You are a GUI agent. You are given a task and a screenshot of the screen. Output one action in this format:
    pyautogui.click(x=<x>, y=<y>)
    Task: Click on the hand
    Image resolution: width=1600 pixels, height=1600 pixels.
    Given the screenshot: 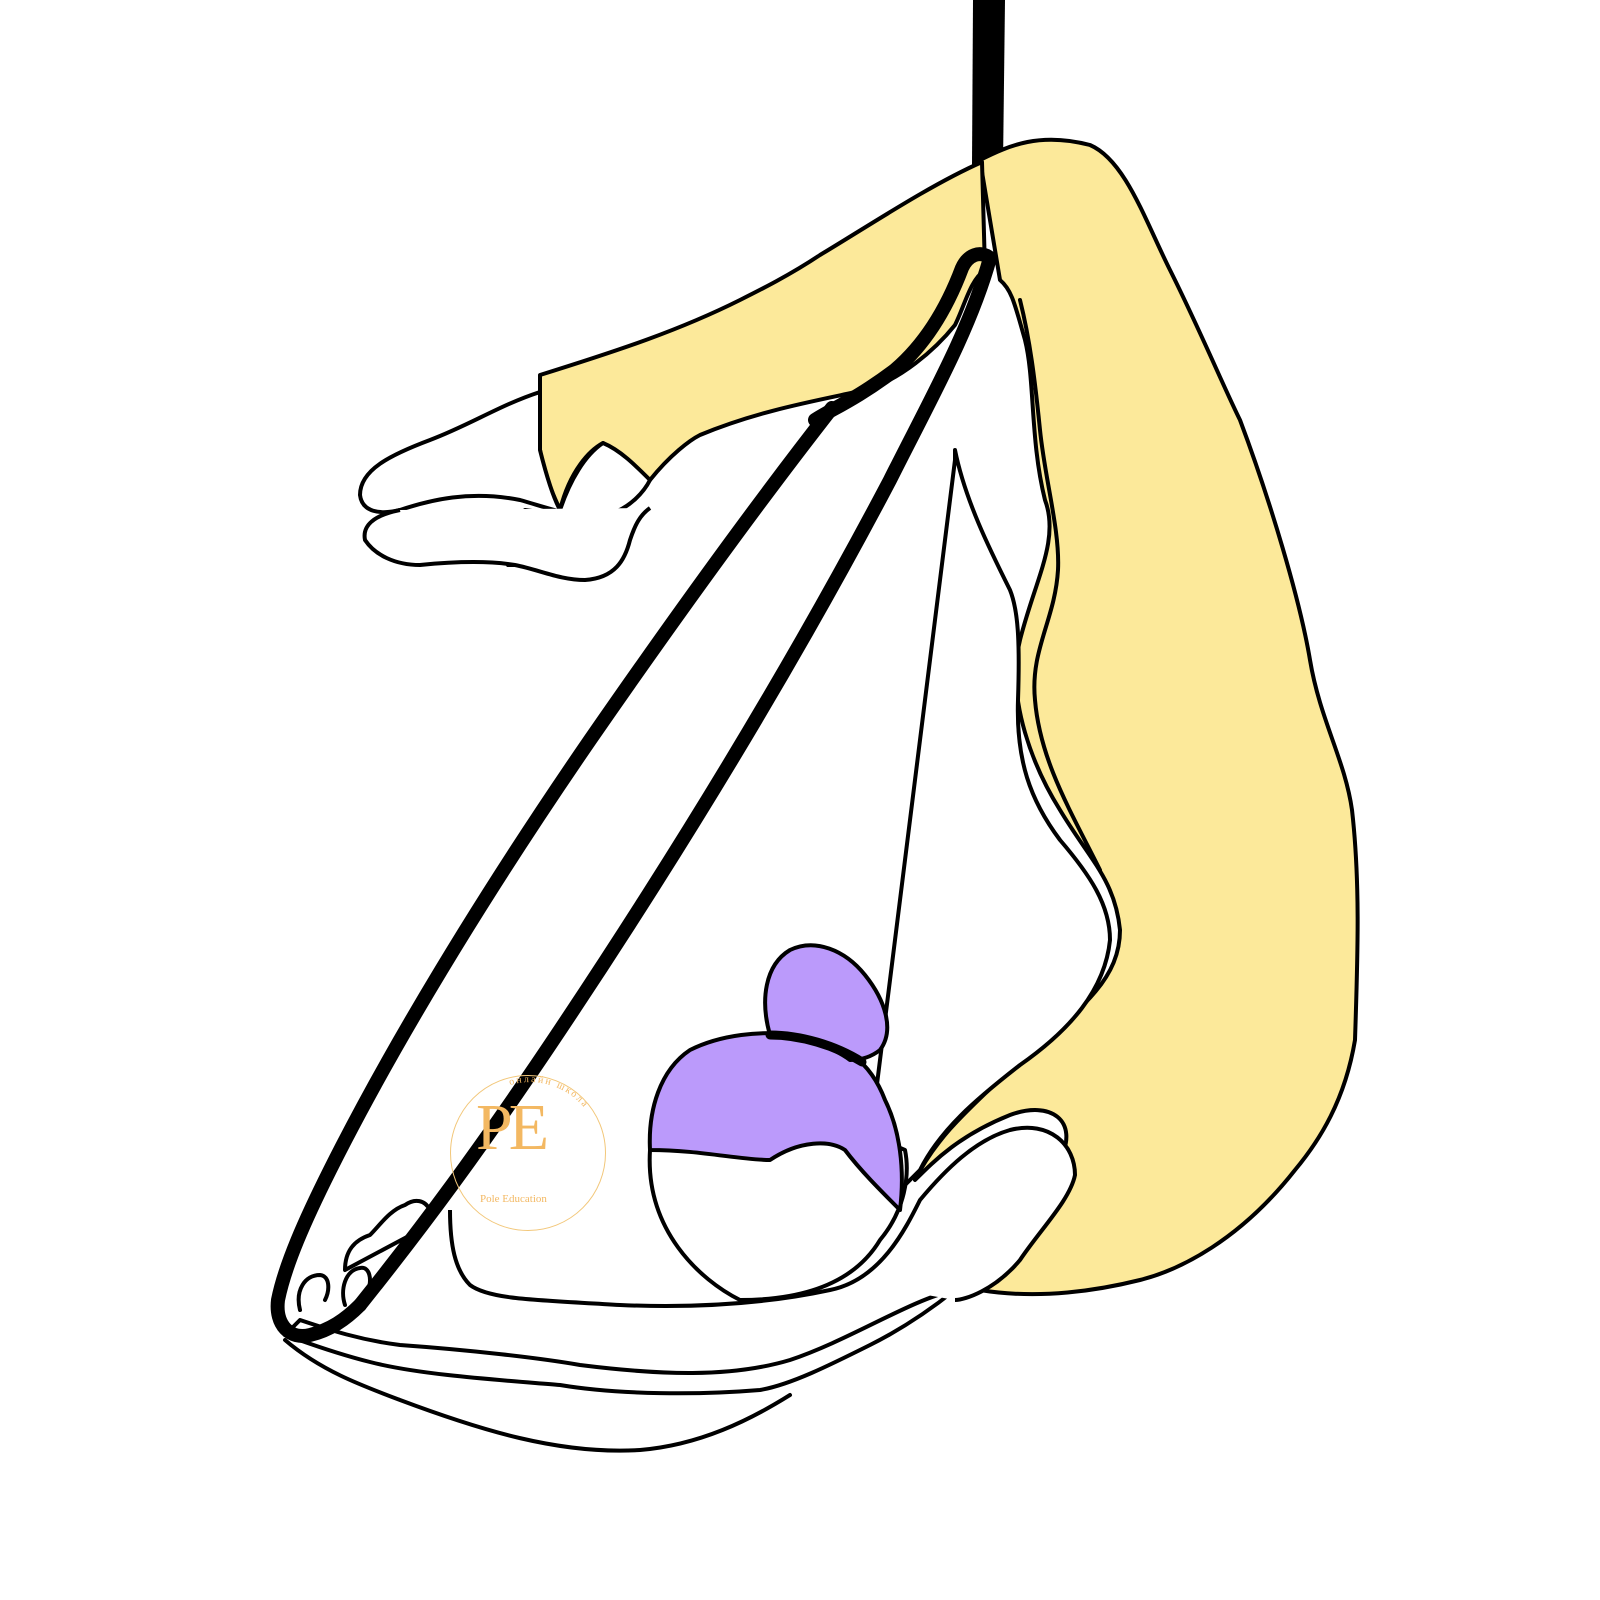 What is the action you would take?
    pyautogui.click(x=387, y=1235)
    